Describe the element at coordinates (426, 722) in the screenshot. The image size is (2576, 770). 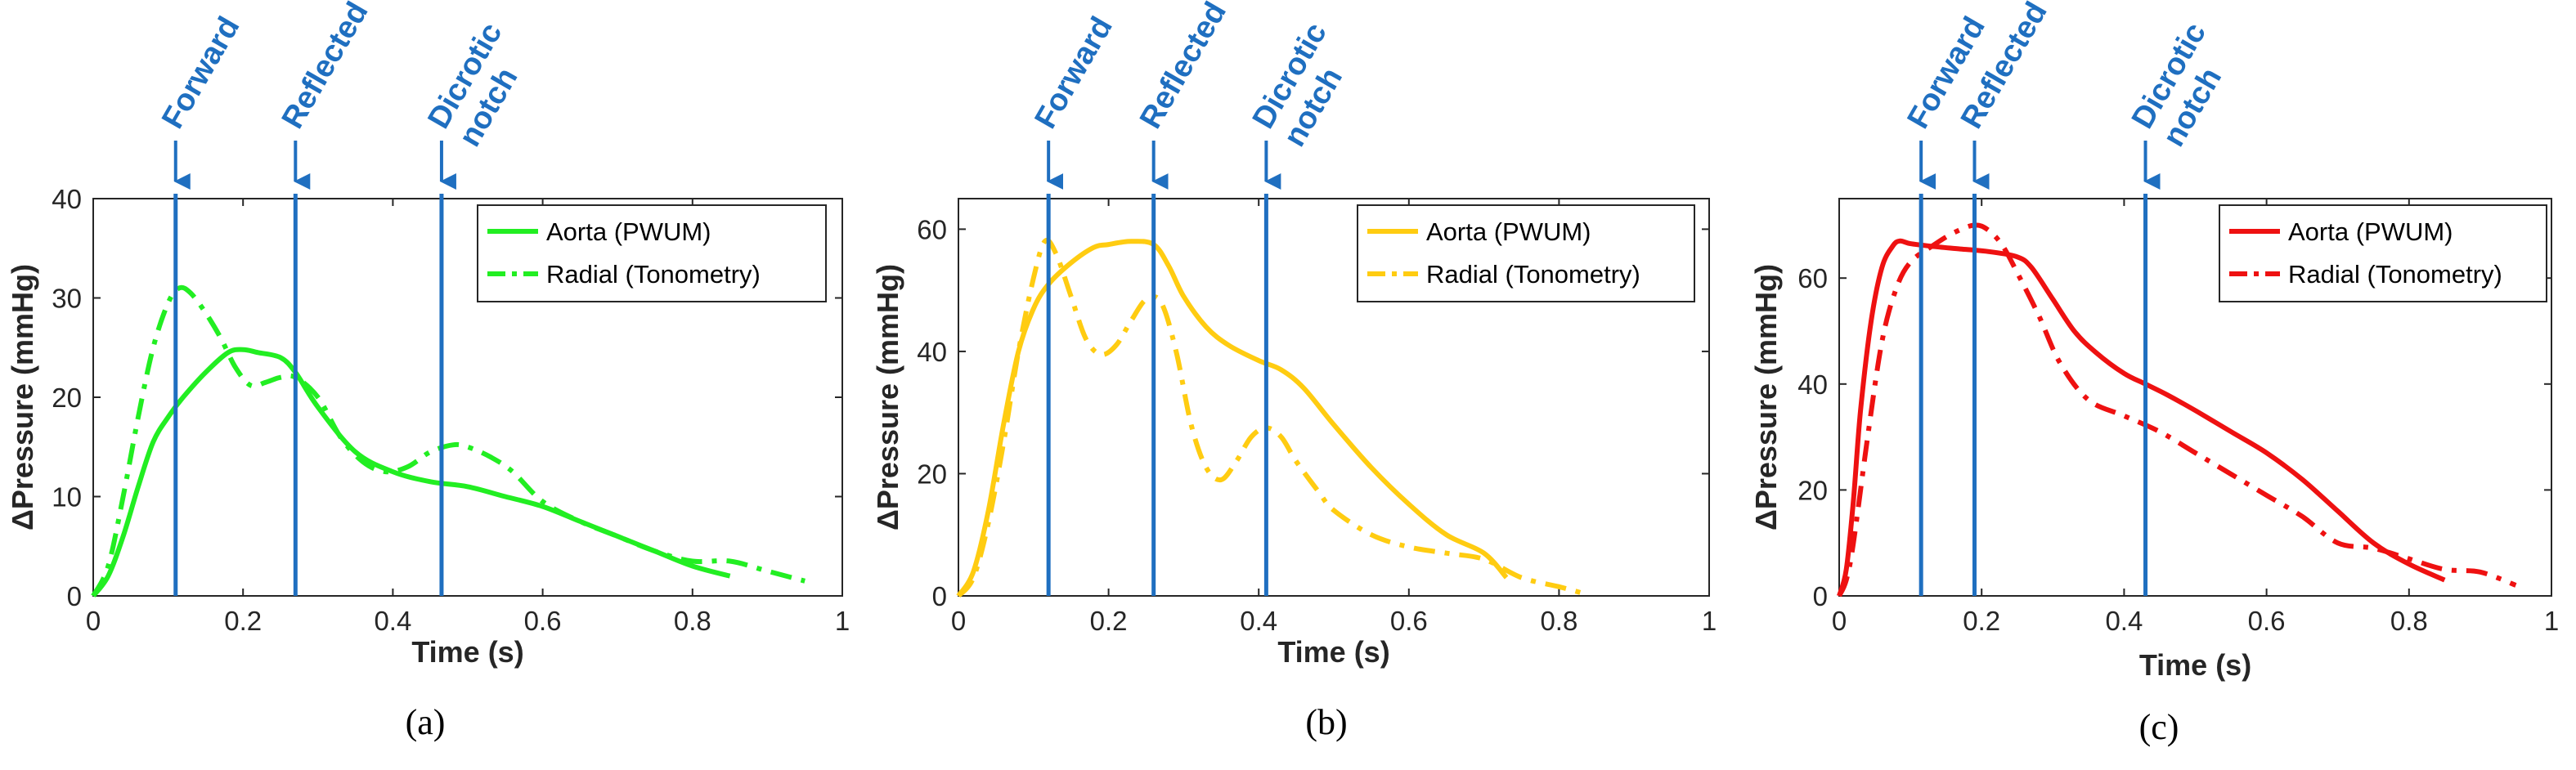
I see `panel-caption: (a)` at that location.